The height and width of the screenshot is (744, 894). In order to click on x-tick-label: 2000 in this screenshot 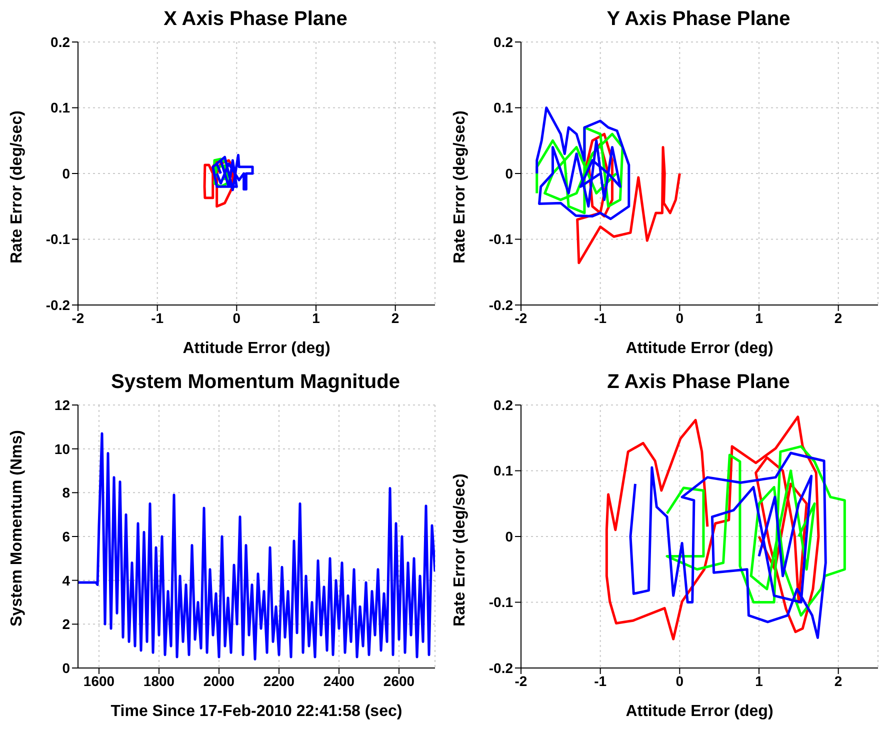, I will do `click(219, 680)`.